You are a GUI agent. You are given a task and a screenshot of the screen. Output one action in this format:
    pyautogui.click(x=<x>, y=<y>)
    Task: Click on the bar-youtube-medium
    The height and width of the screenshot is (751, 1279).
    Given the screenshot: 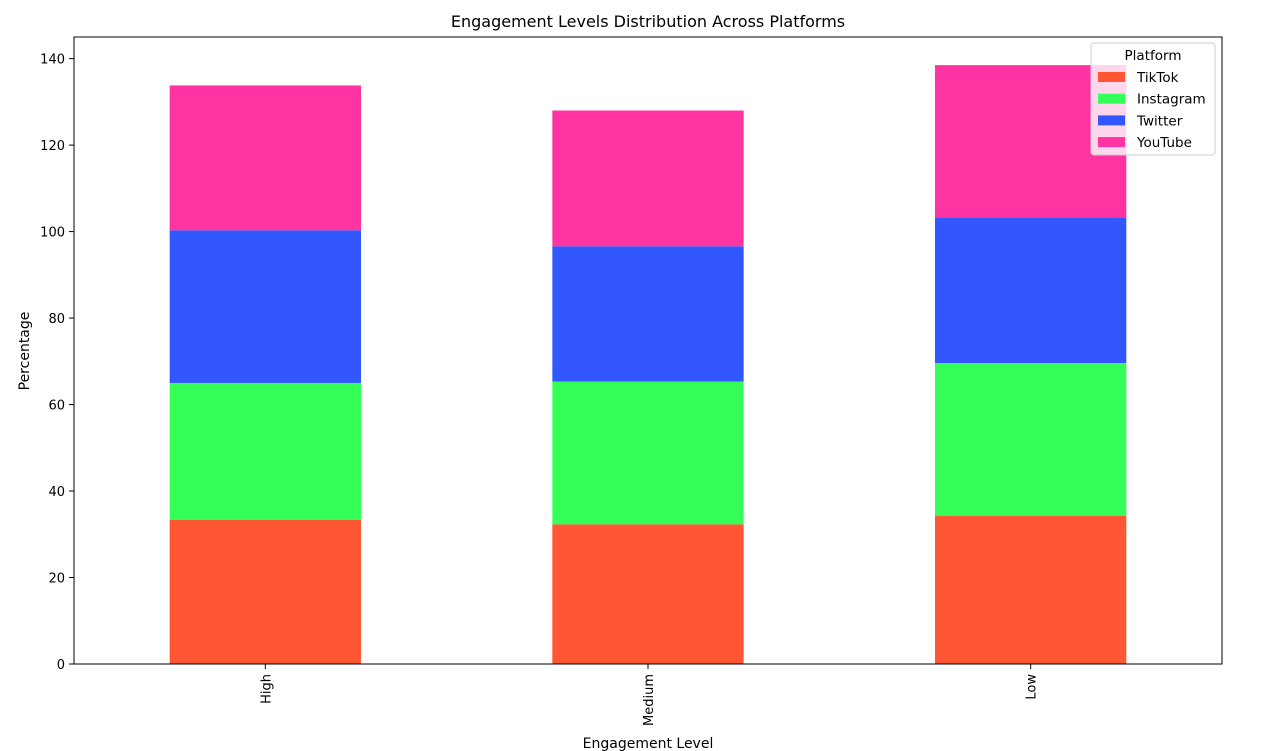 What is the action you would take?
    pyautogui.click(x=648, y=178)
    